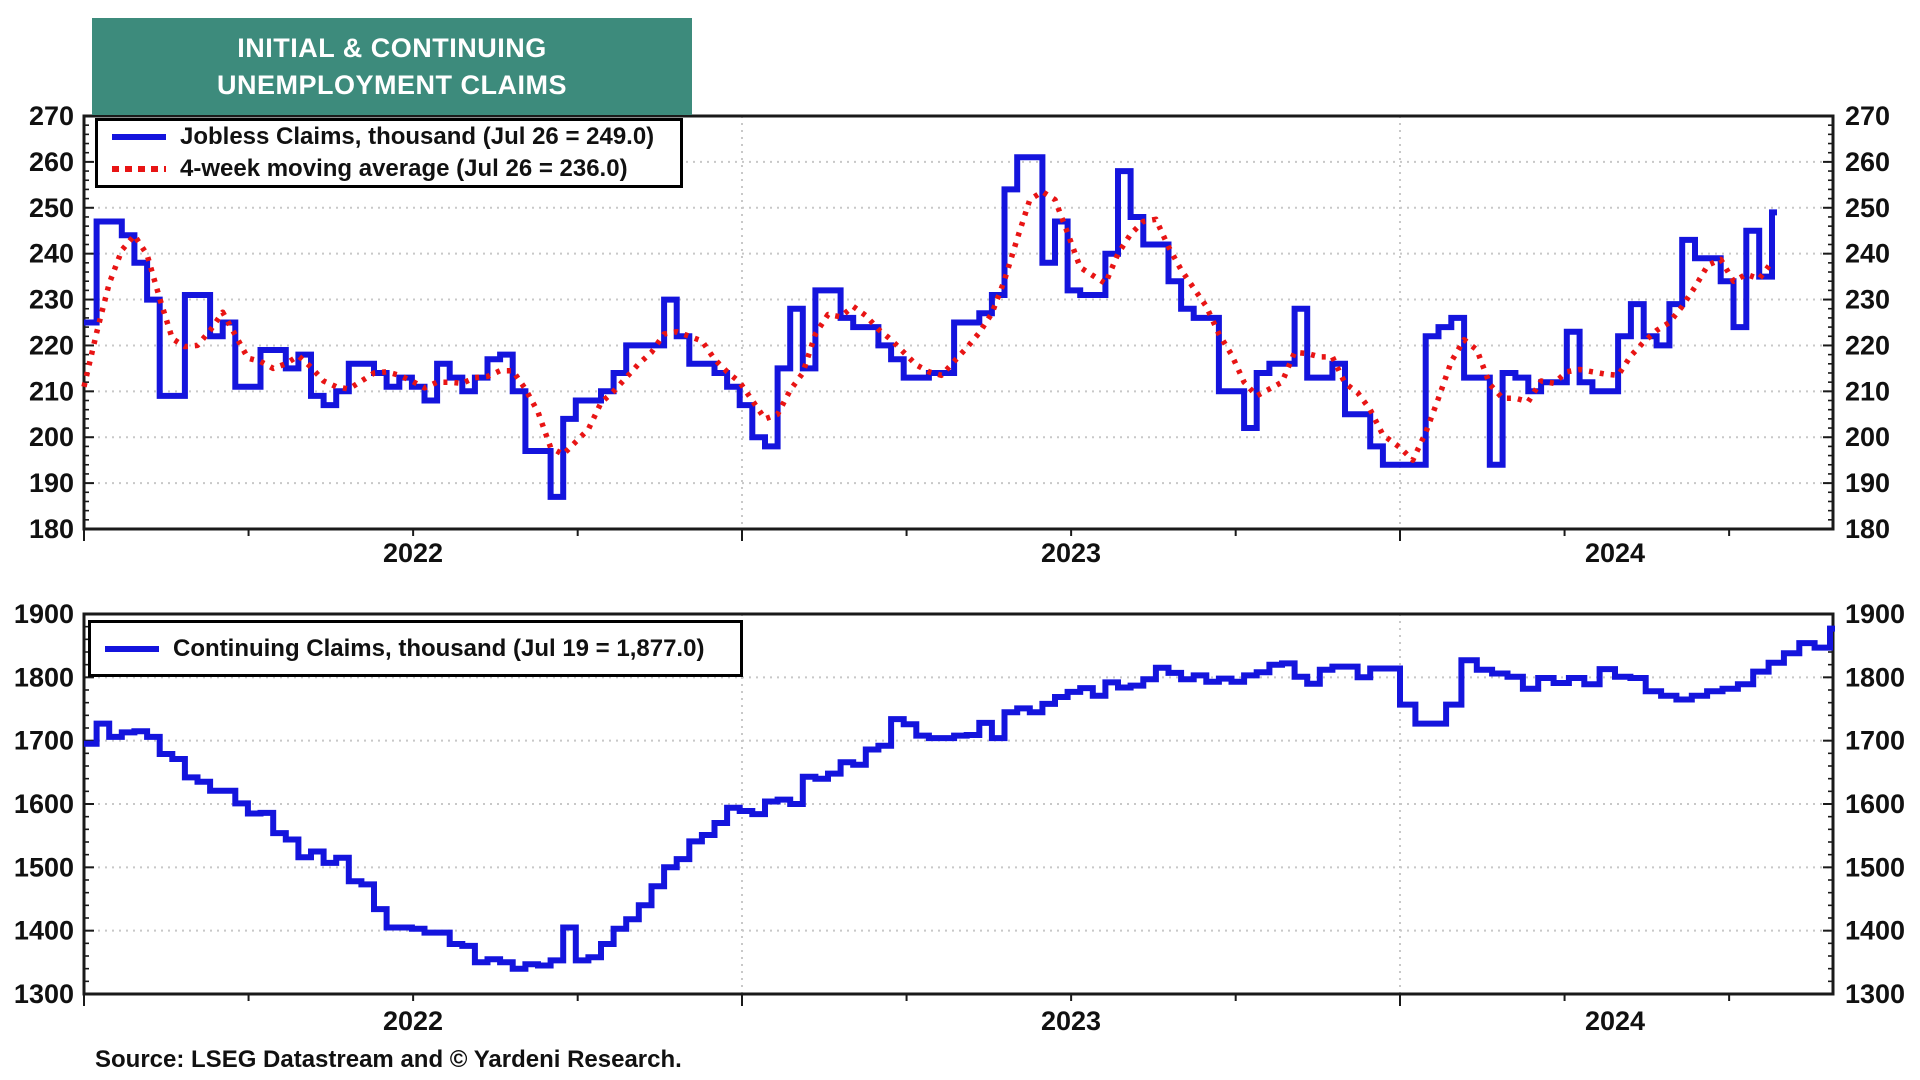 Image resolution: width=1920 pixels, height=1080 pixels. I want to click on y-tick-label-right: 210, so click(1867, 391).